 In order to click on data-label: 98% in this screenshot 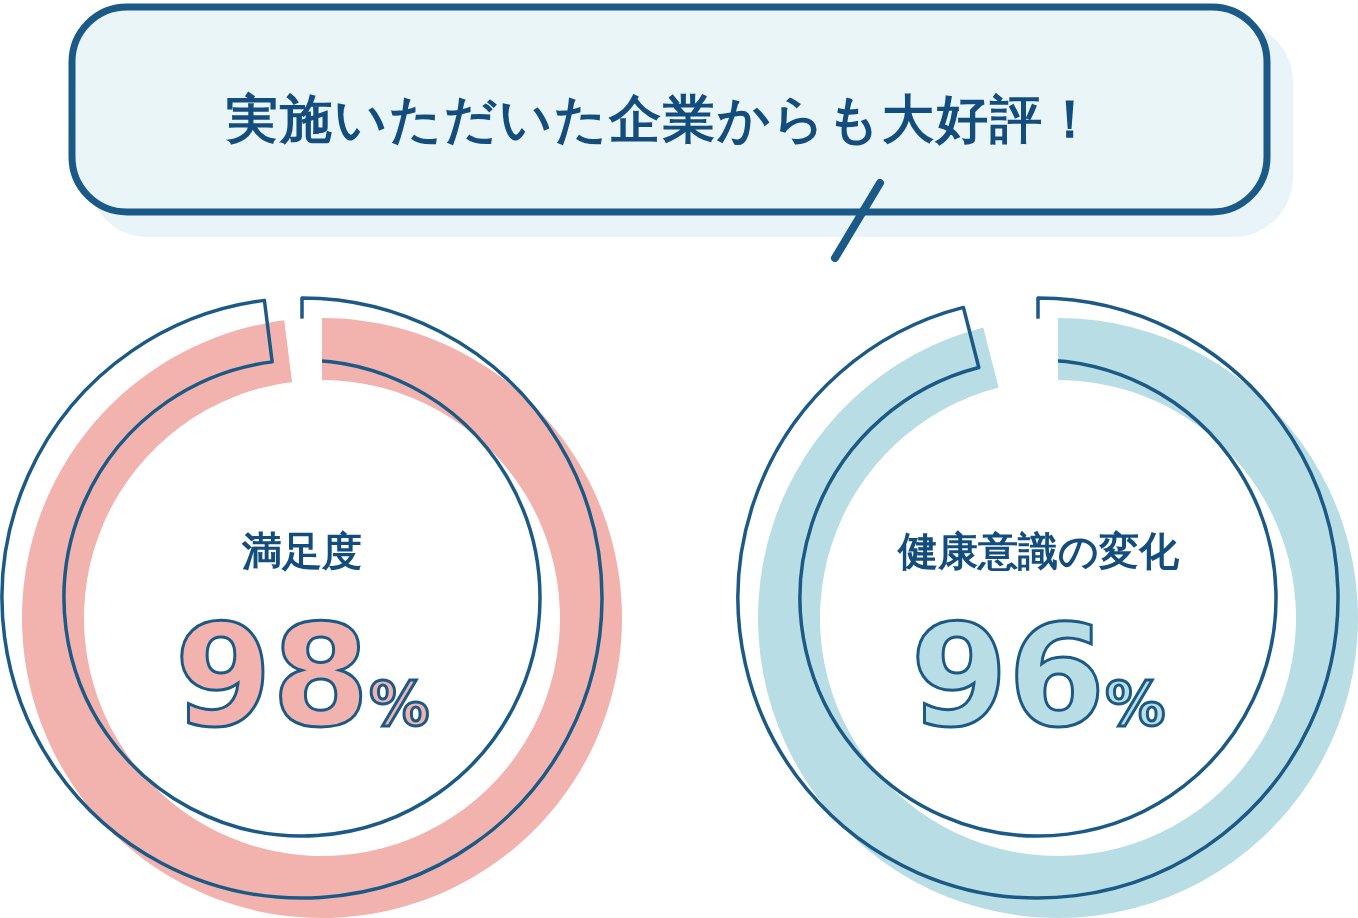, I will do `click(302, 676)`.